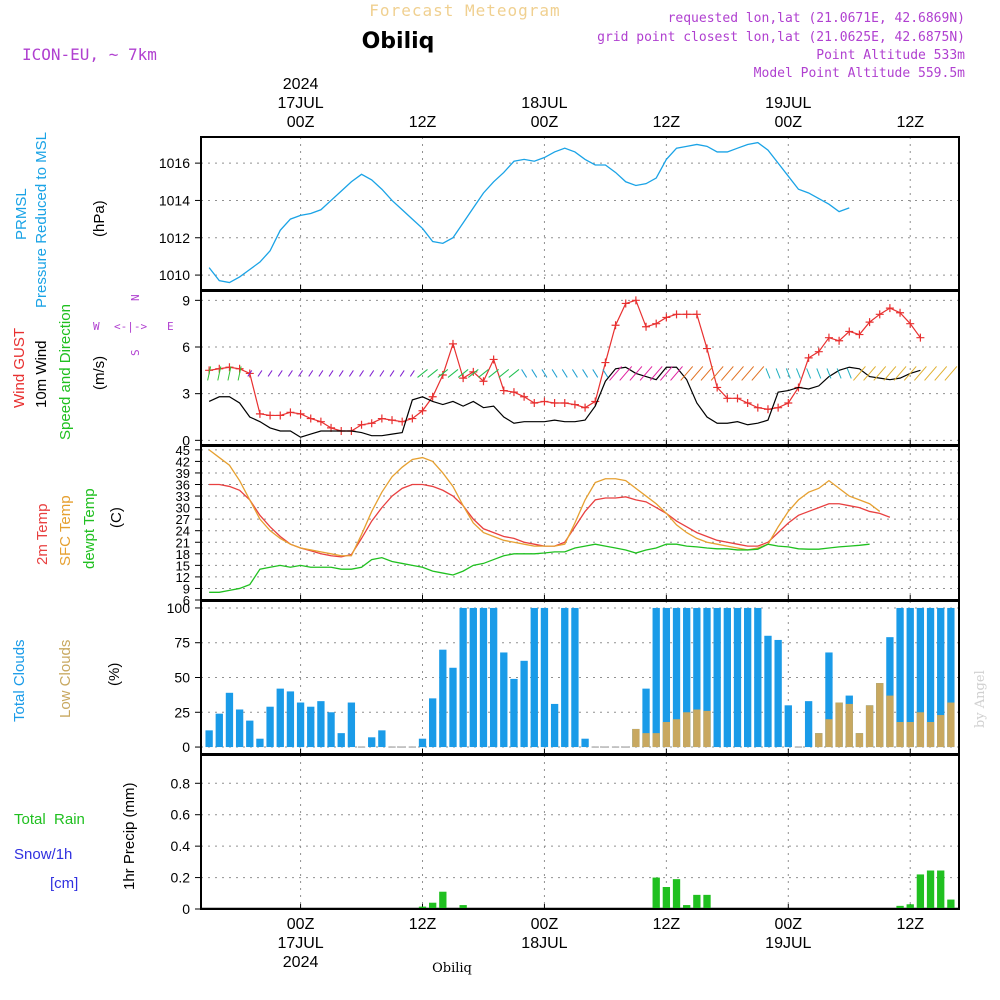 The height and width of the screenshot is (1000, 1000). What do you see at coordinates (565, 835) in the screenshot?
I see `panel-precipitation: 0 0.2 0.4 0.6 0.8` at bounding box center [565, 835].